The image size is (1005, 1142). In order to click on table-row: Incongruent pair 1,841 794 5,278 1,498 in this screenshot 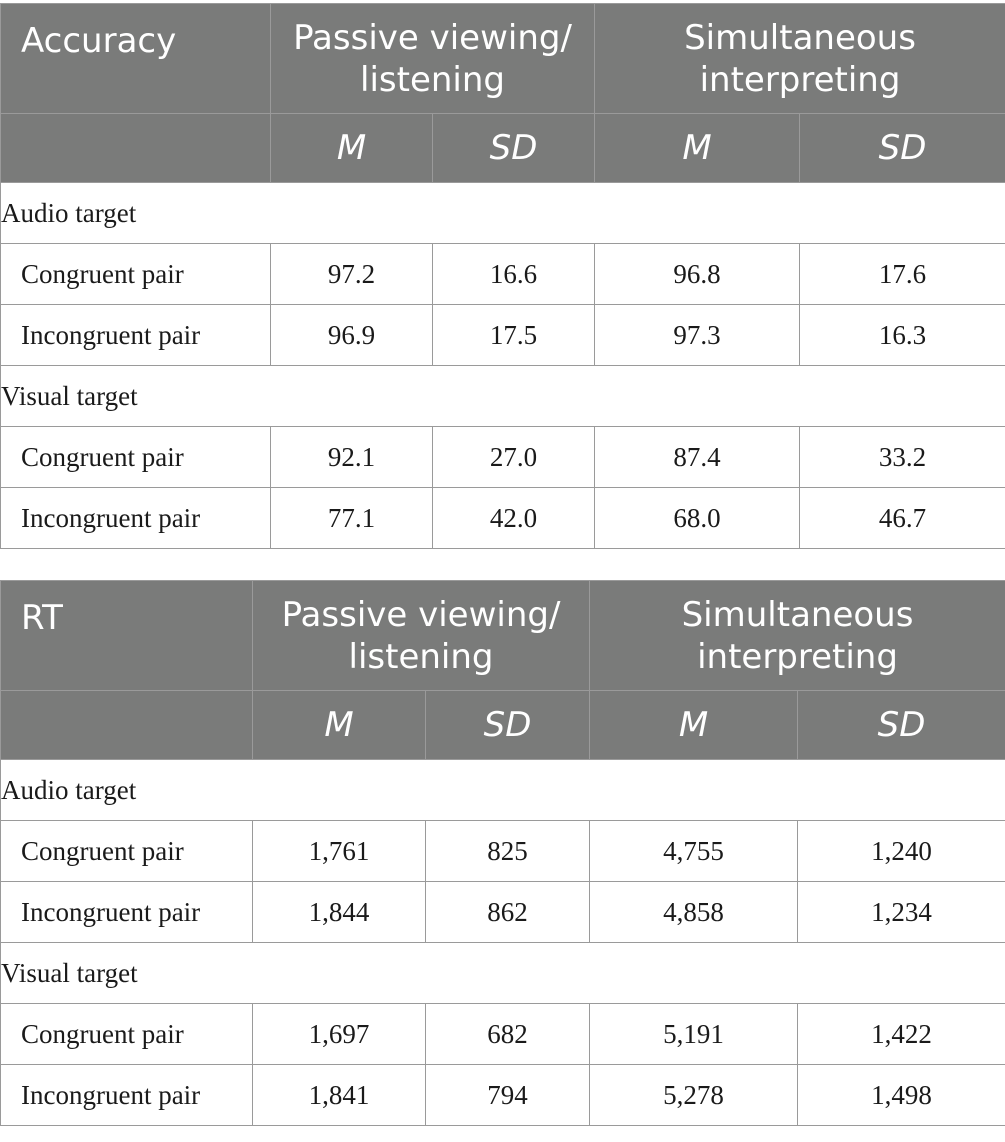, I will do `click(502, 1095)`.